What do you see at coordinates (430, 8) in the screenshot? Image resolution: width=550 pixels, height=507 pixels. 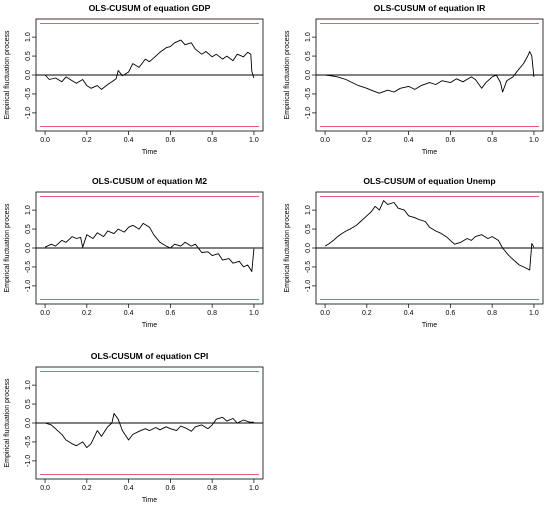 I see `chart-title: OLS-CUSUM of equation IR` at bounding box center [430, 8].